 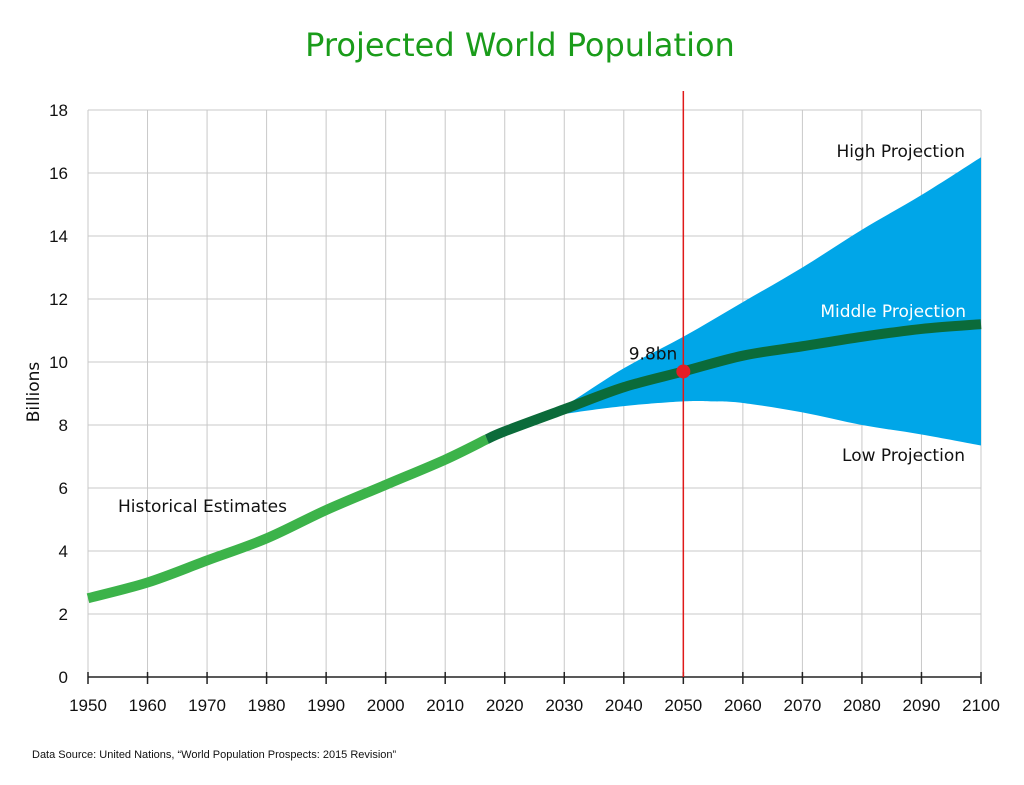 I want to click on x-tick-label: 2010, so click(x=445, y=705).